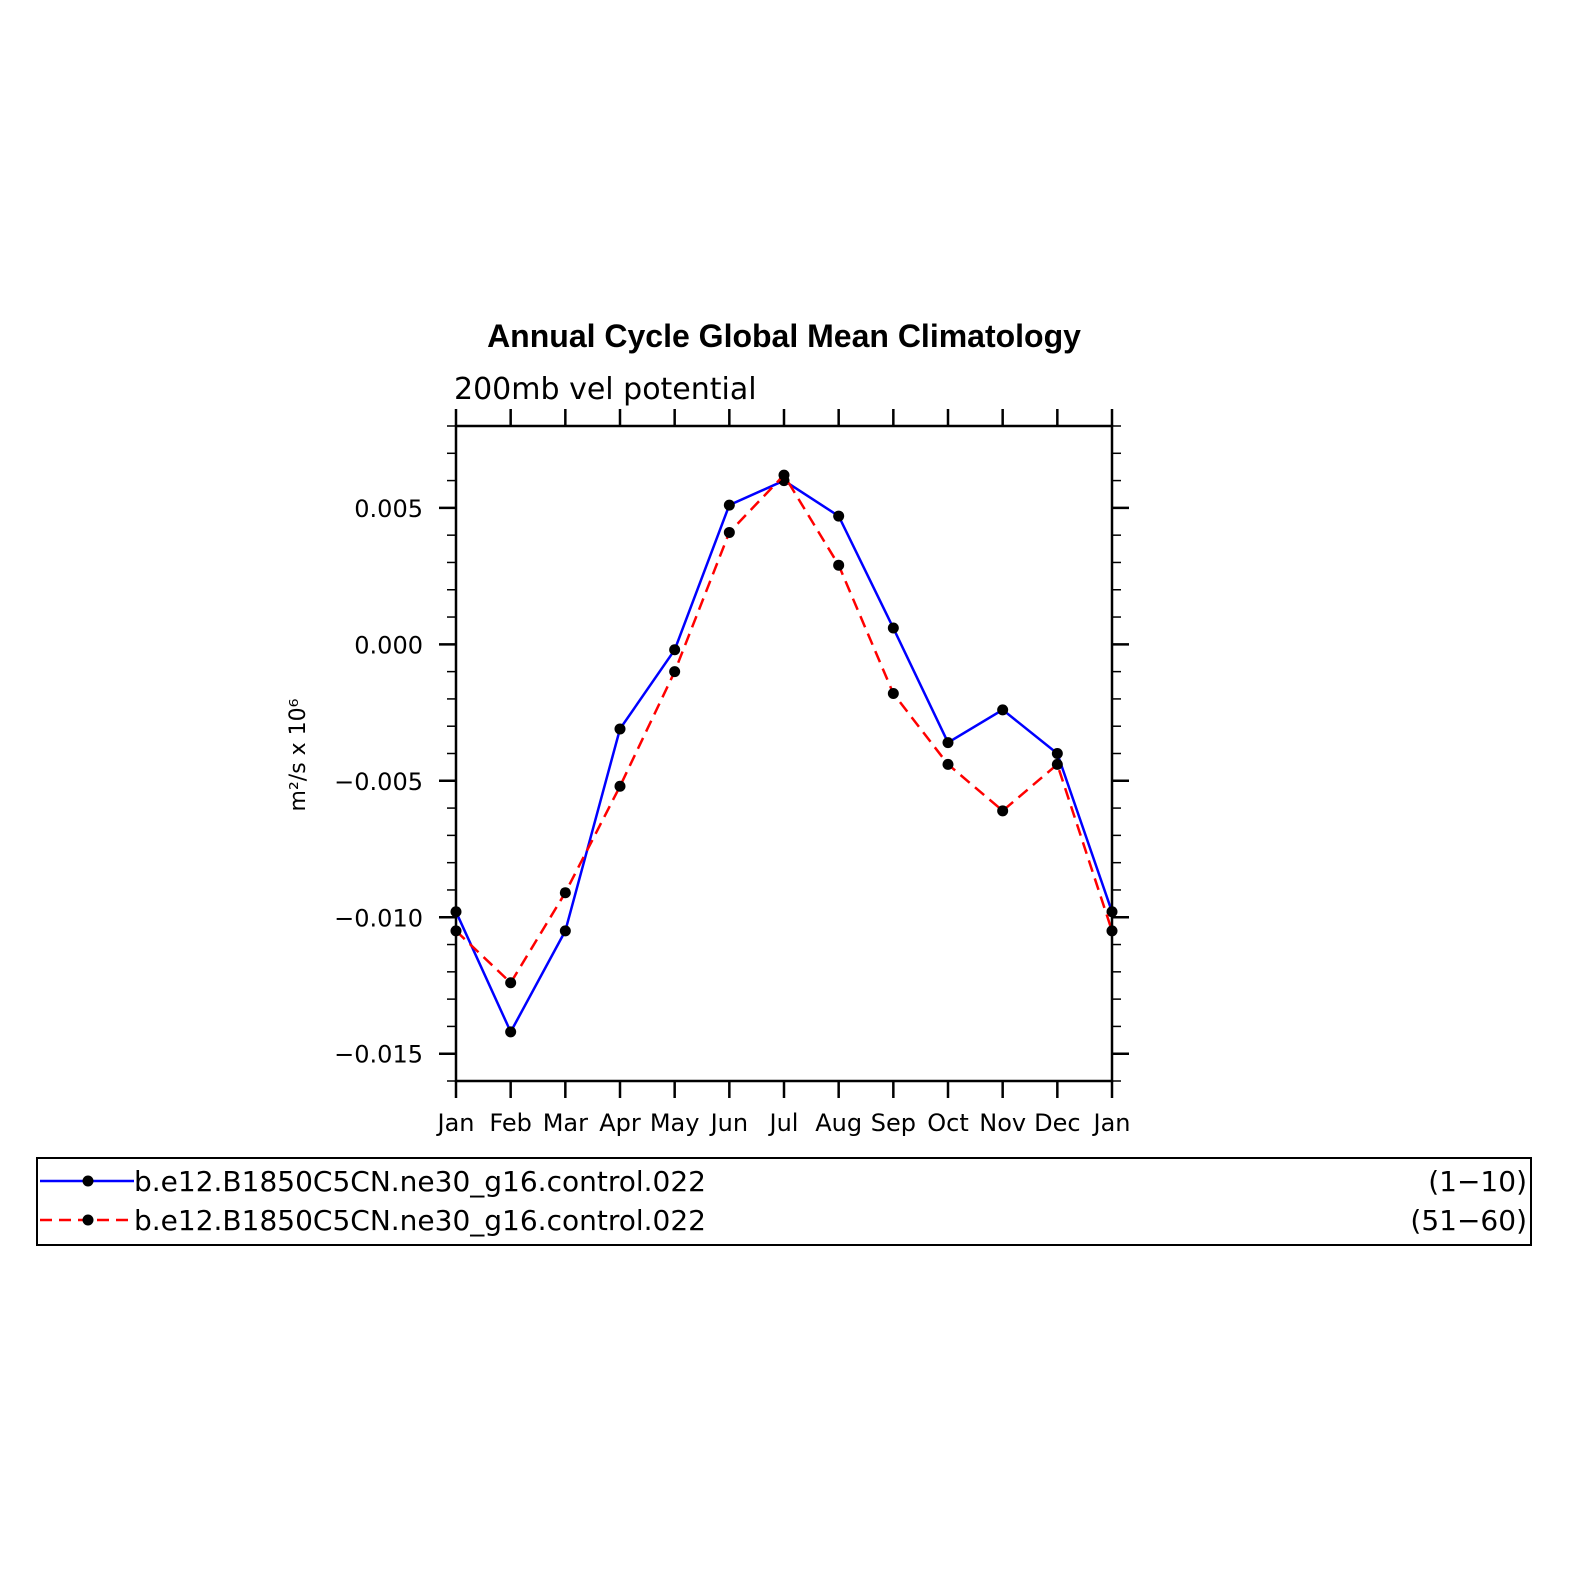 Image resolution: width=1575 pixels, height=1575 pixels. I want to click on x-tick-label: Jul, so click(783, 1123).